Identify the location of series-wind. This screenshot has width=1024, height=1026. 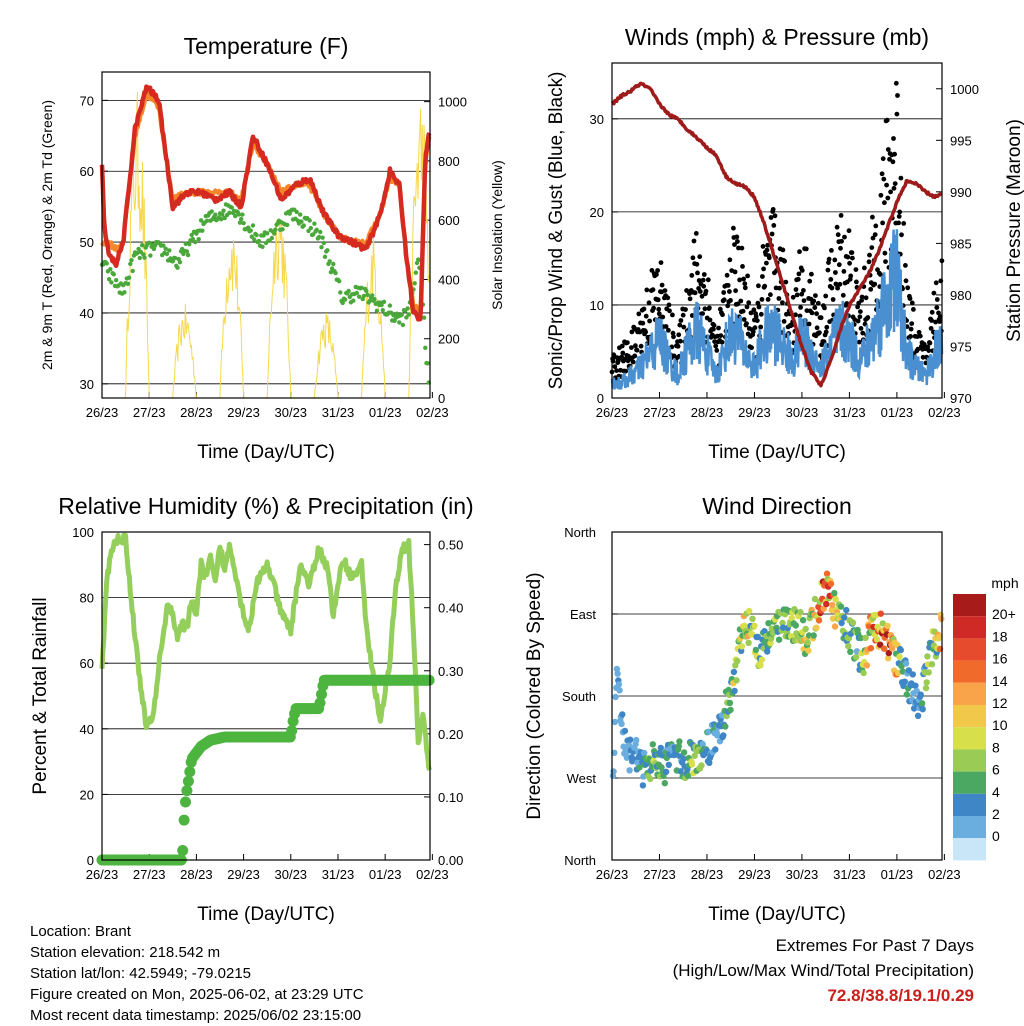
(777, 309).